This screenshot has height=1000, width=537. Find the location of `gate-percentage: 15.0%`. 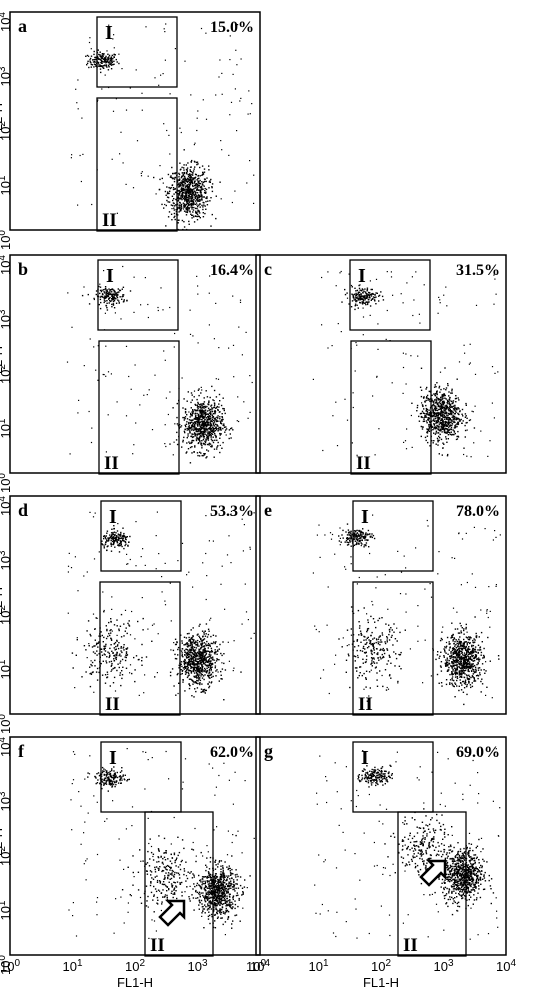

gate-percentage: 15.0% is located at coordinates (232, 27).